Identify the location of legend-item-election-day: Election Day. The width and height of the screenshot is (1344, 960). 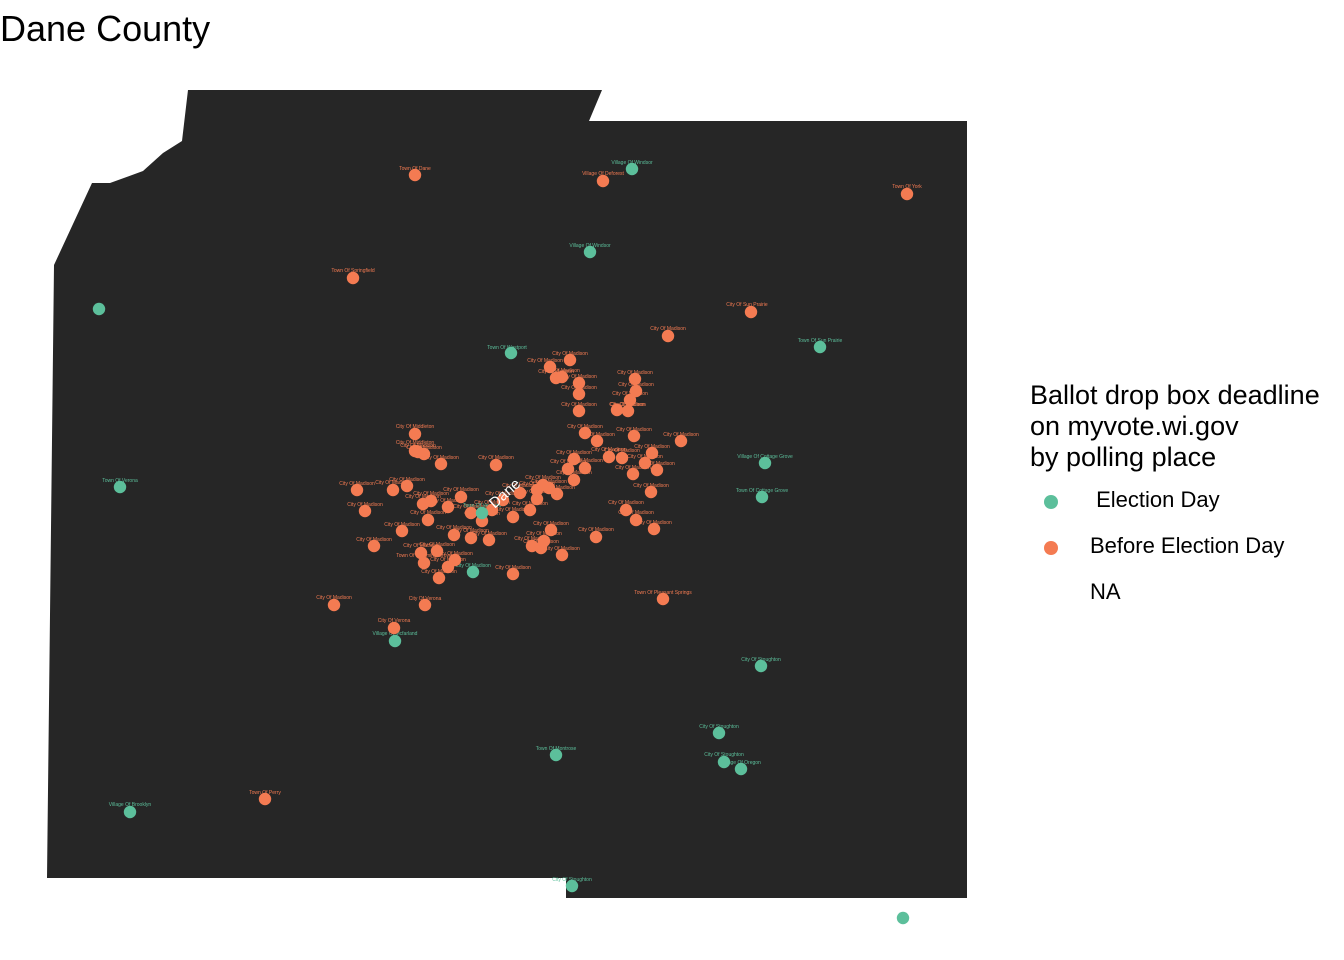
(1187, 508).